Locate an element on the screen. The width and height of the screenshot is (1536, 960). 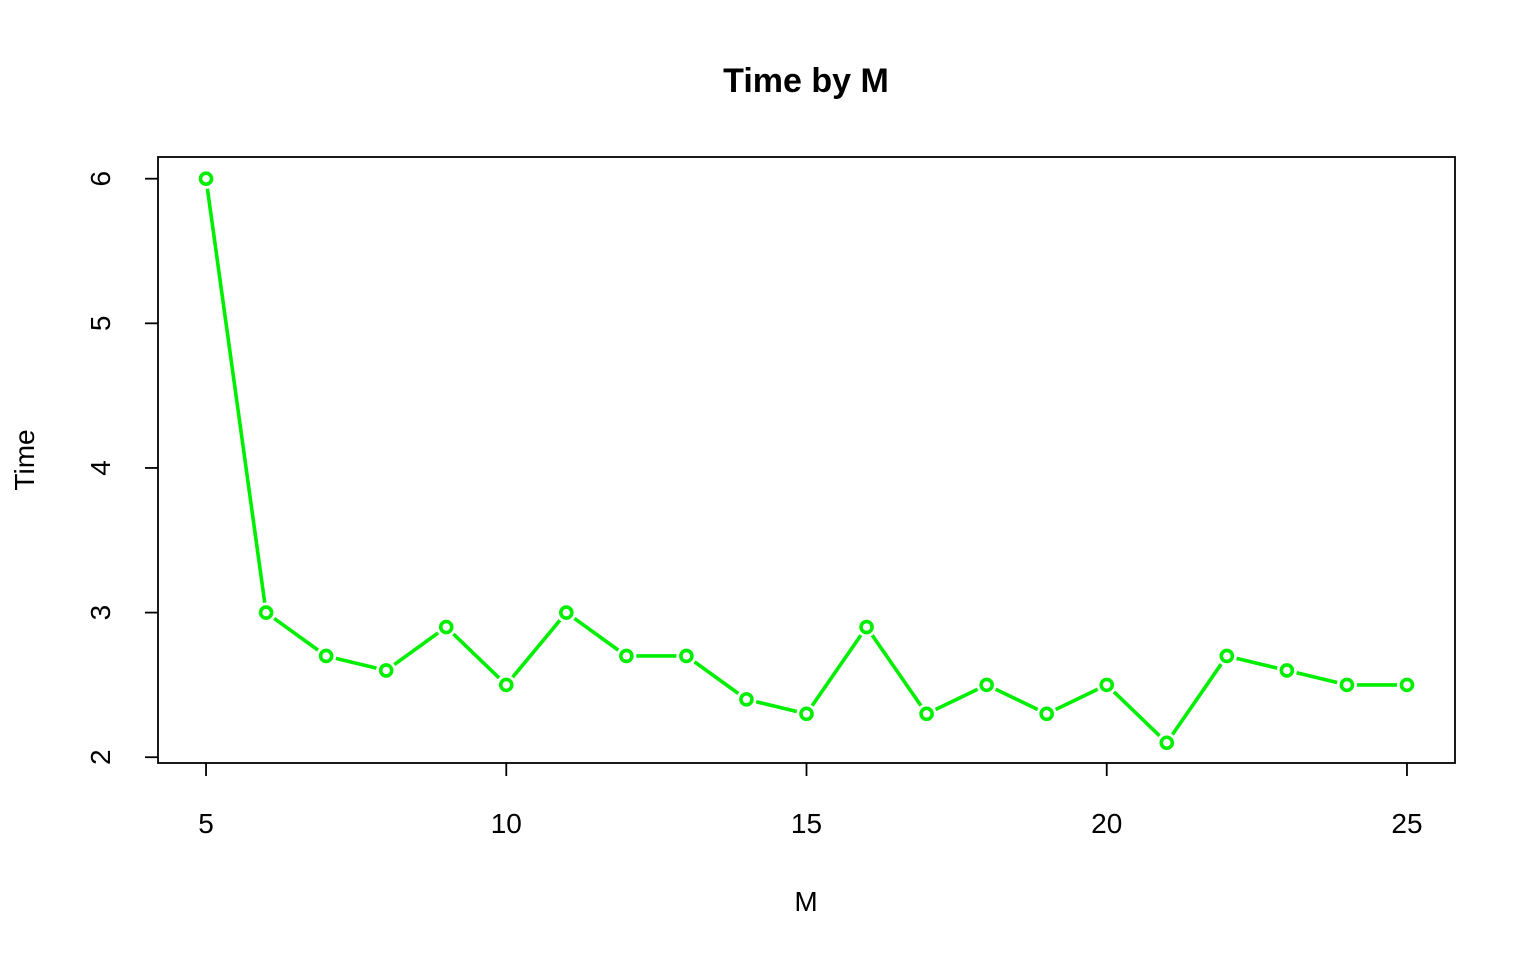
y-tick-label: 5 is located at coordinates (100, 324).